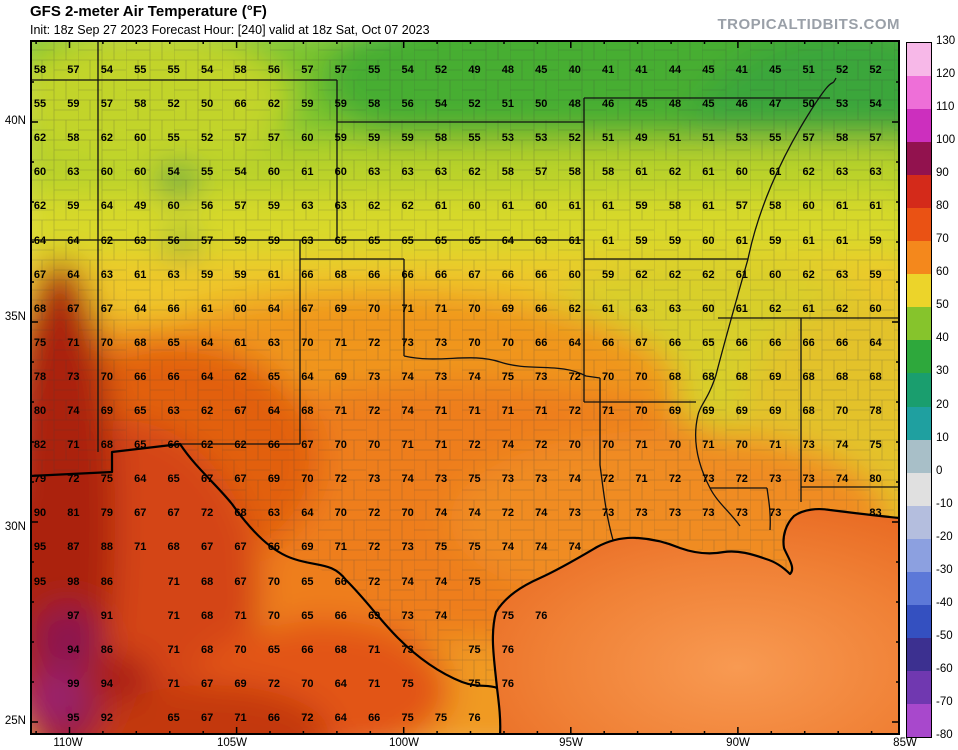 The image size is (958, 750). What do you see at coordinates (942, 206) in the screenshot?
I see `colorbar-tick-label: 80` at bounding box center [942, 206].